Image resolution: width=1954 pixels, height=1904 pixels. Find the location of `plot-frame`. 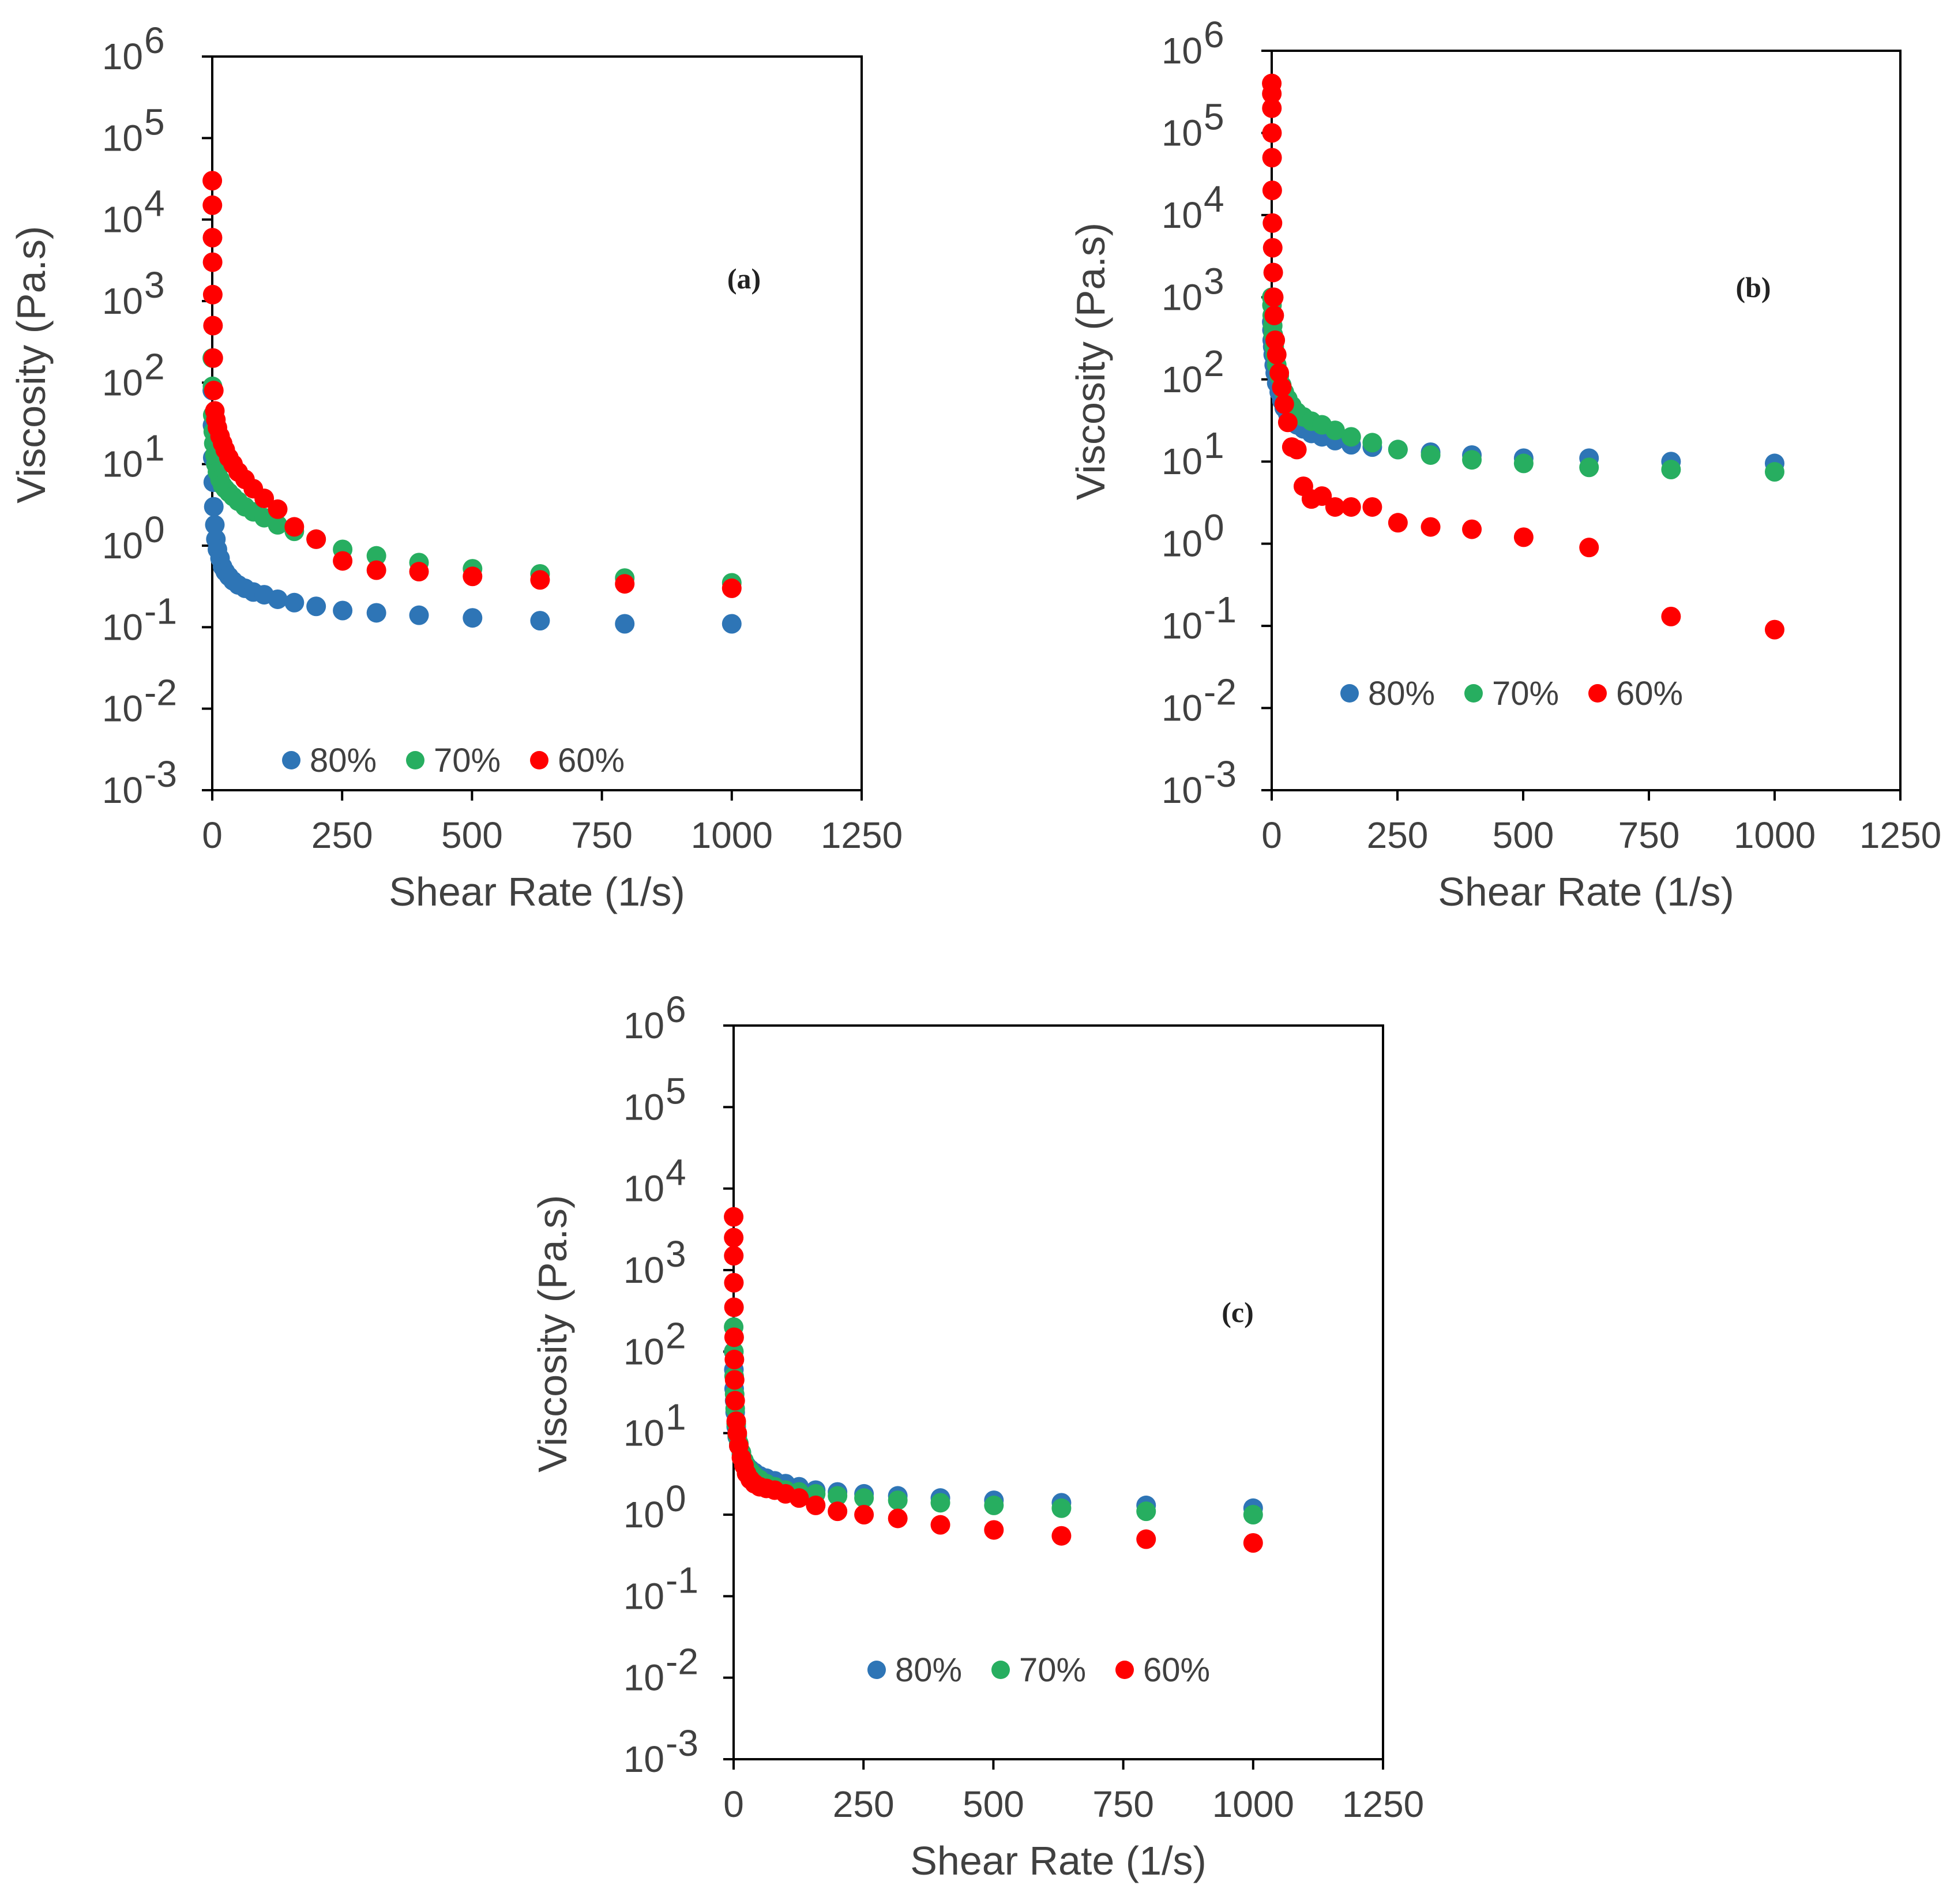

plot-frame is located at coordinates (1586, 420).